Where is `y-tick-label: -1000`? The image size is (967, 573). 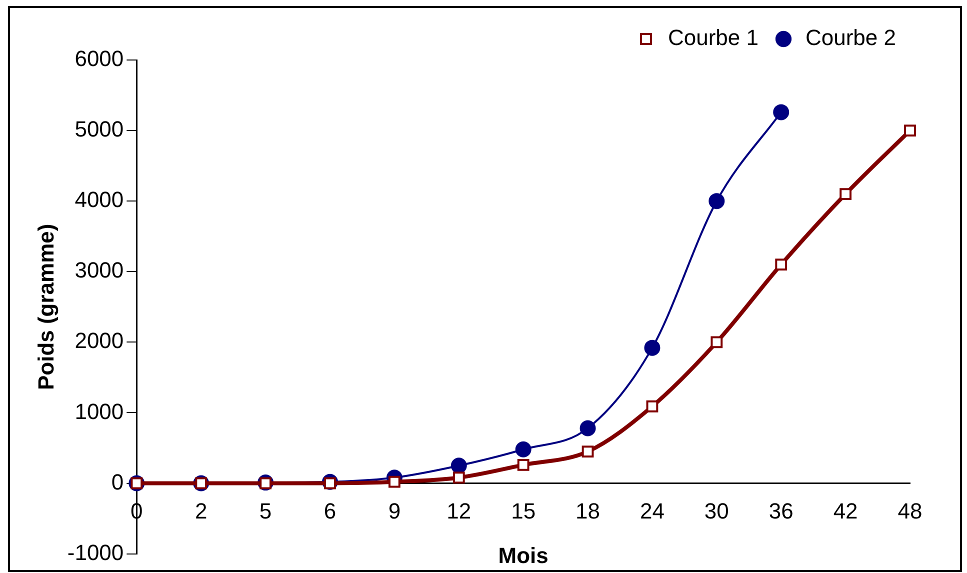 y-tick-label: -1000 is located at coordinates (95, 552).